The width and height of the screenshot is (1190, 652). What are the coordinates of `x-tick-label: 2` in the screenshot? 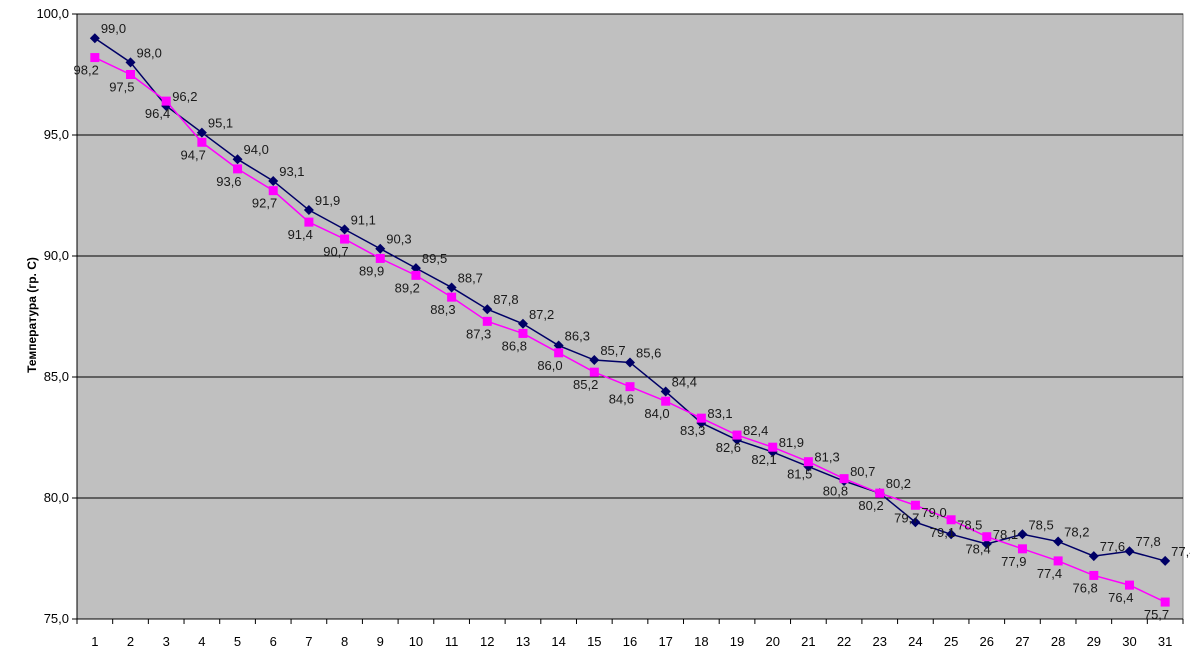 It's located at (130, 641).